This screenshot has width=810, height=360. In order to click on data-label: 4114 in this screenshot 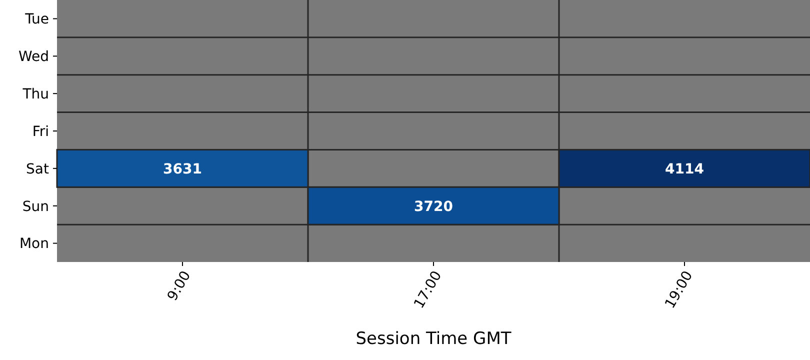, I will do `click(684, 169)`.